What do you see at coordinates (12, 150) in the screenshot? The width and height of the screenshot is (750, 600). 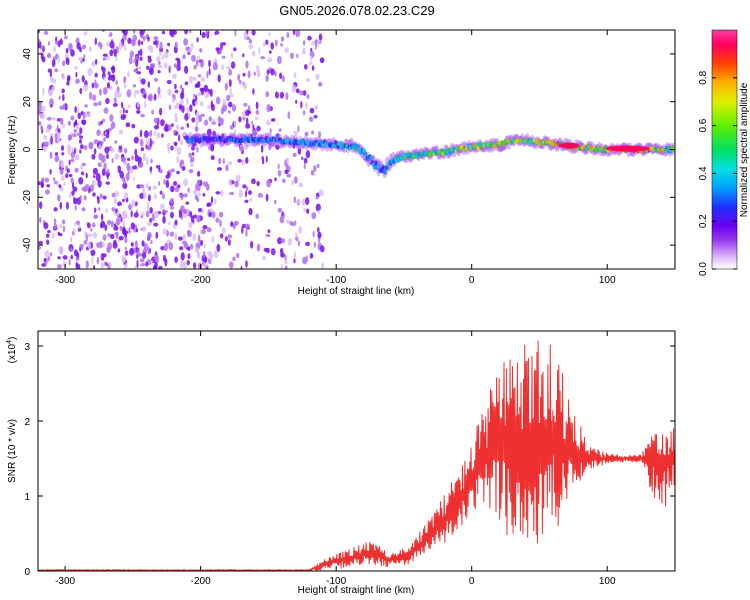 I see `spectrogram-y-label: Frequency (Hz)` at bounding box center [12, 150].